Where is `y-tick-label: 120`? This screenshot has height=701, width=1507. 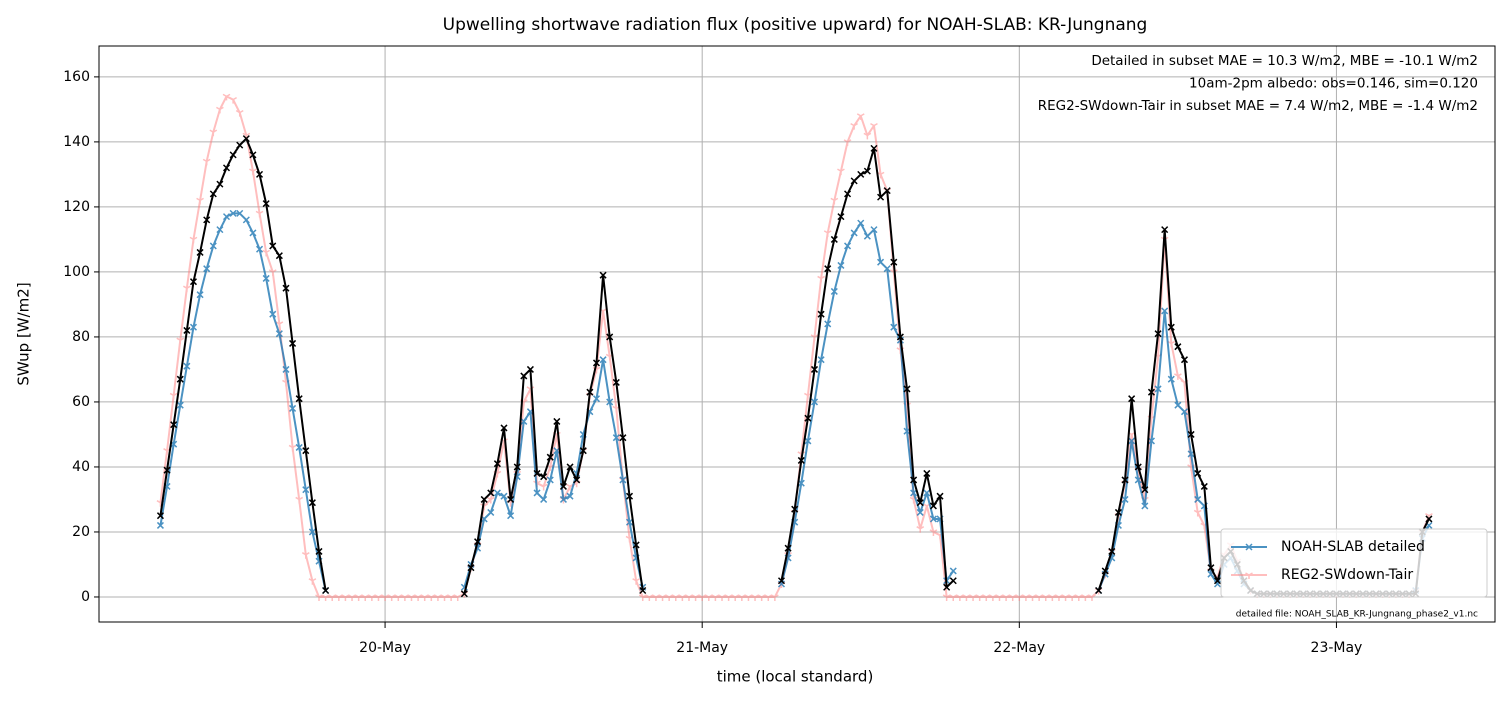 y-tick-label: 120 is located at coordinates (76, 207).